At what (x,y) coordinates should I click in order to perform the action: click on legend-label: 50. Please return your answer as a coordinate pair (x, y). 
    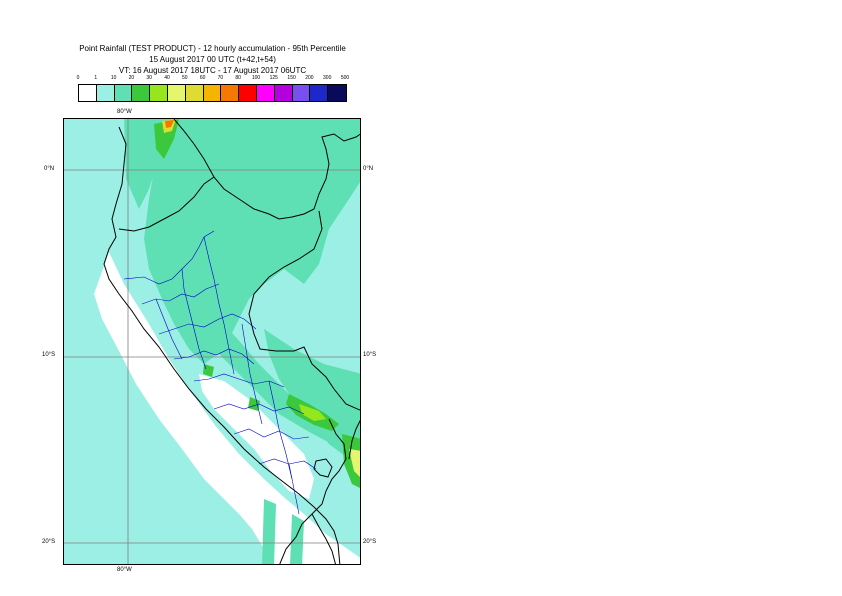
    Looking at the image, I should click on (185, 78).